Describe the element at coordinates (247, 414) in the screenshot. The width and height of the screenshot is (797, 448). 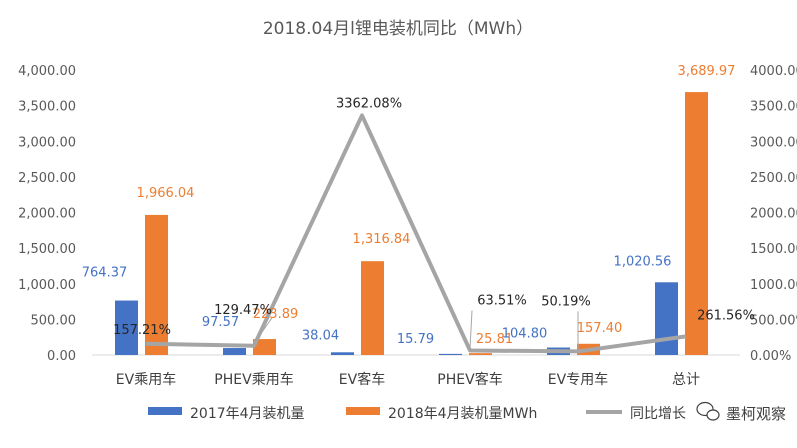
I see `legend-label-2017: 2017年4月装机量` at that location.